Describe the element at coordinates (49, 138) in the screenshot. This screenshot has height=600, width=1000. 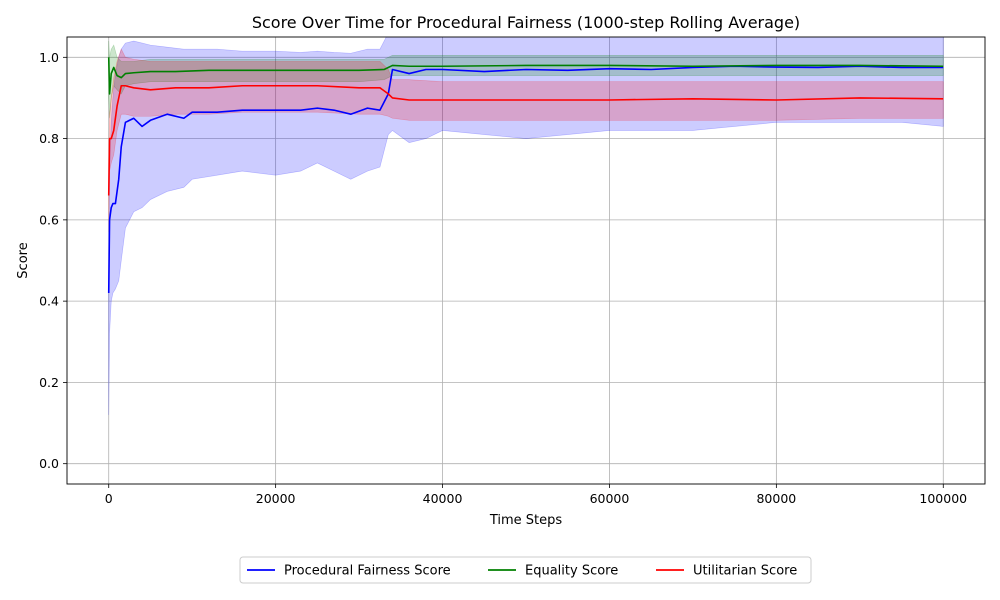
I see `y-tick-label: 0.8` at that location.